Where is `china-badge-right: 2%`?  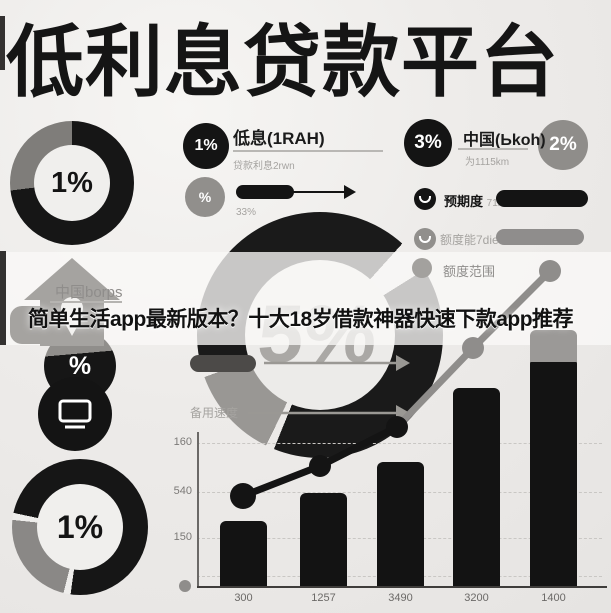
china-badge-right: 2% is located at coordinates (563, 145).